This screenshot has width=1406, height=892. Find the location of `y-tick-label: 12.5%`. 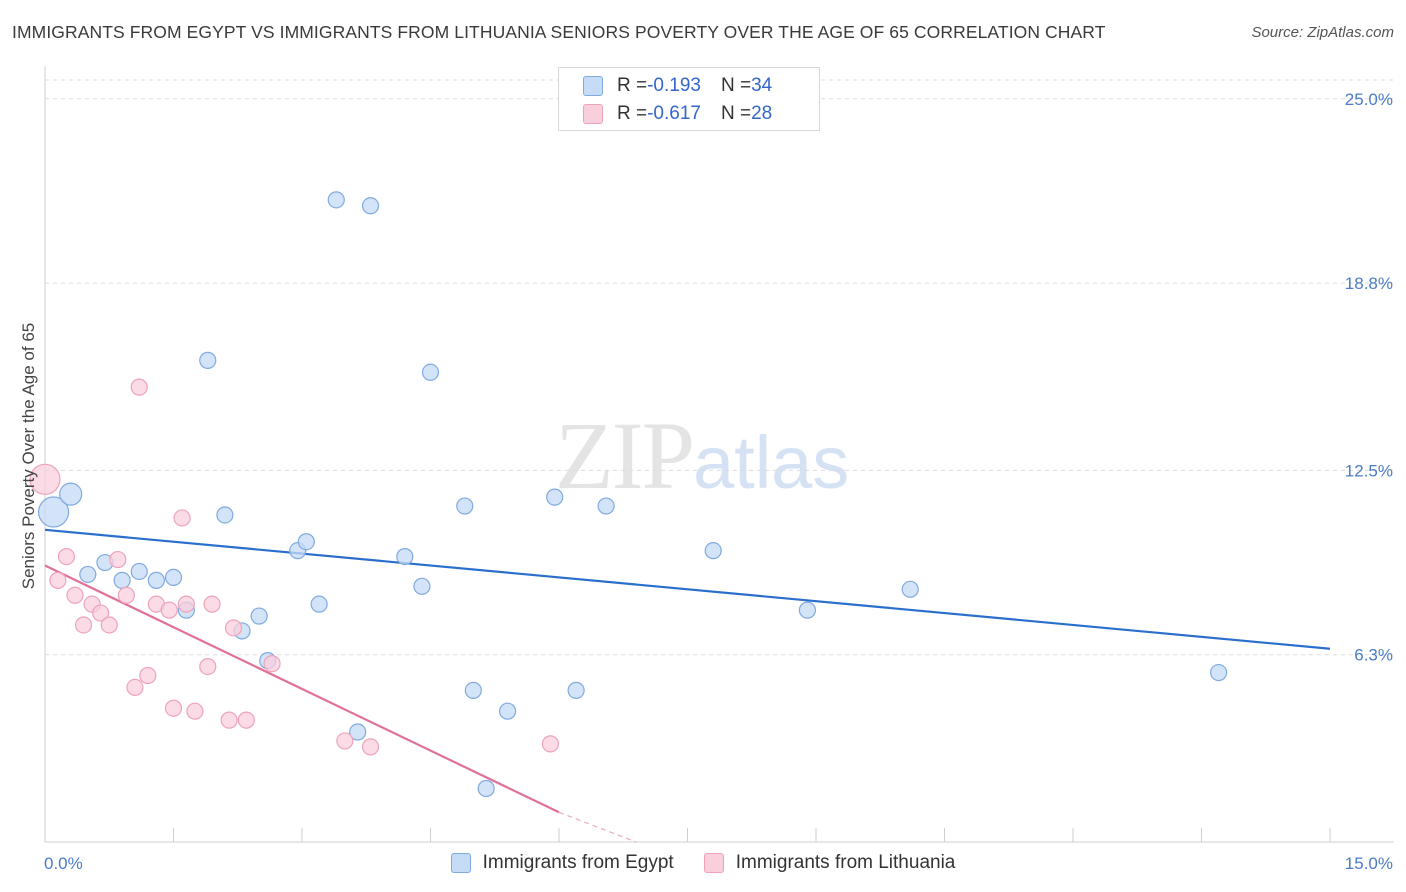

y-tick-label: 12.5% is located at coordinates (1369, 470).